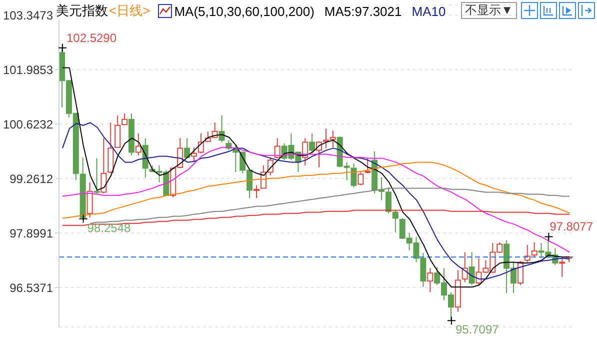 The width and height of the screenshot is (597, 340). I want to click on annotation: MA(5,10,30,60,100,200), so click(244, 11).